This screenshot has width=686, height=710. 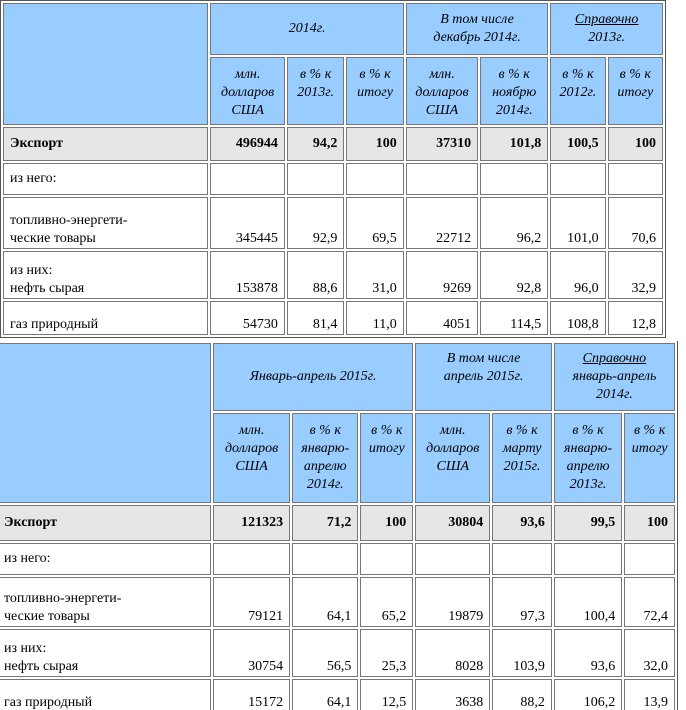 I want to click on cell: 96,2, so click(x=514, y=223).